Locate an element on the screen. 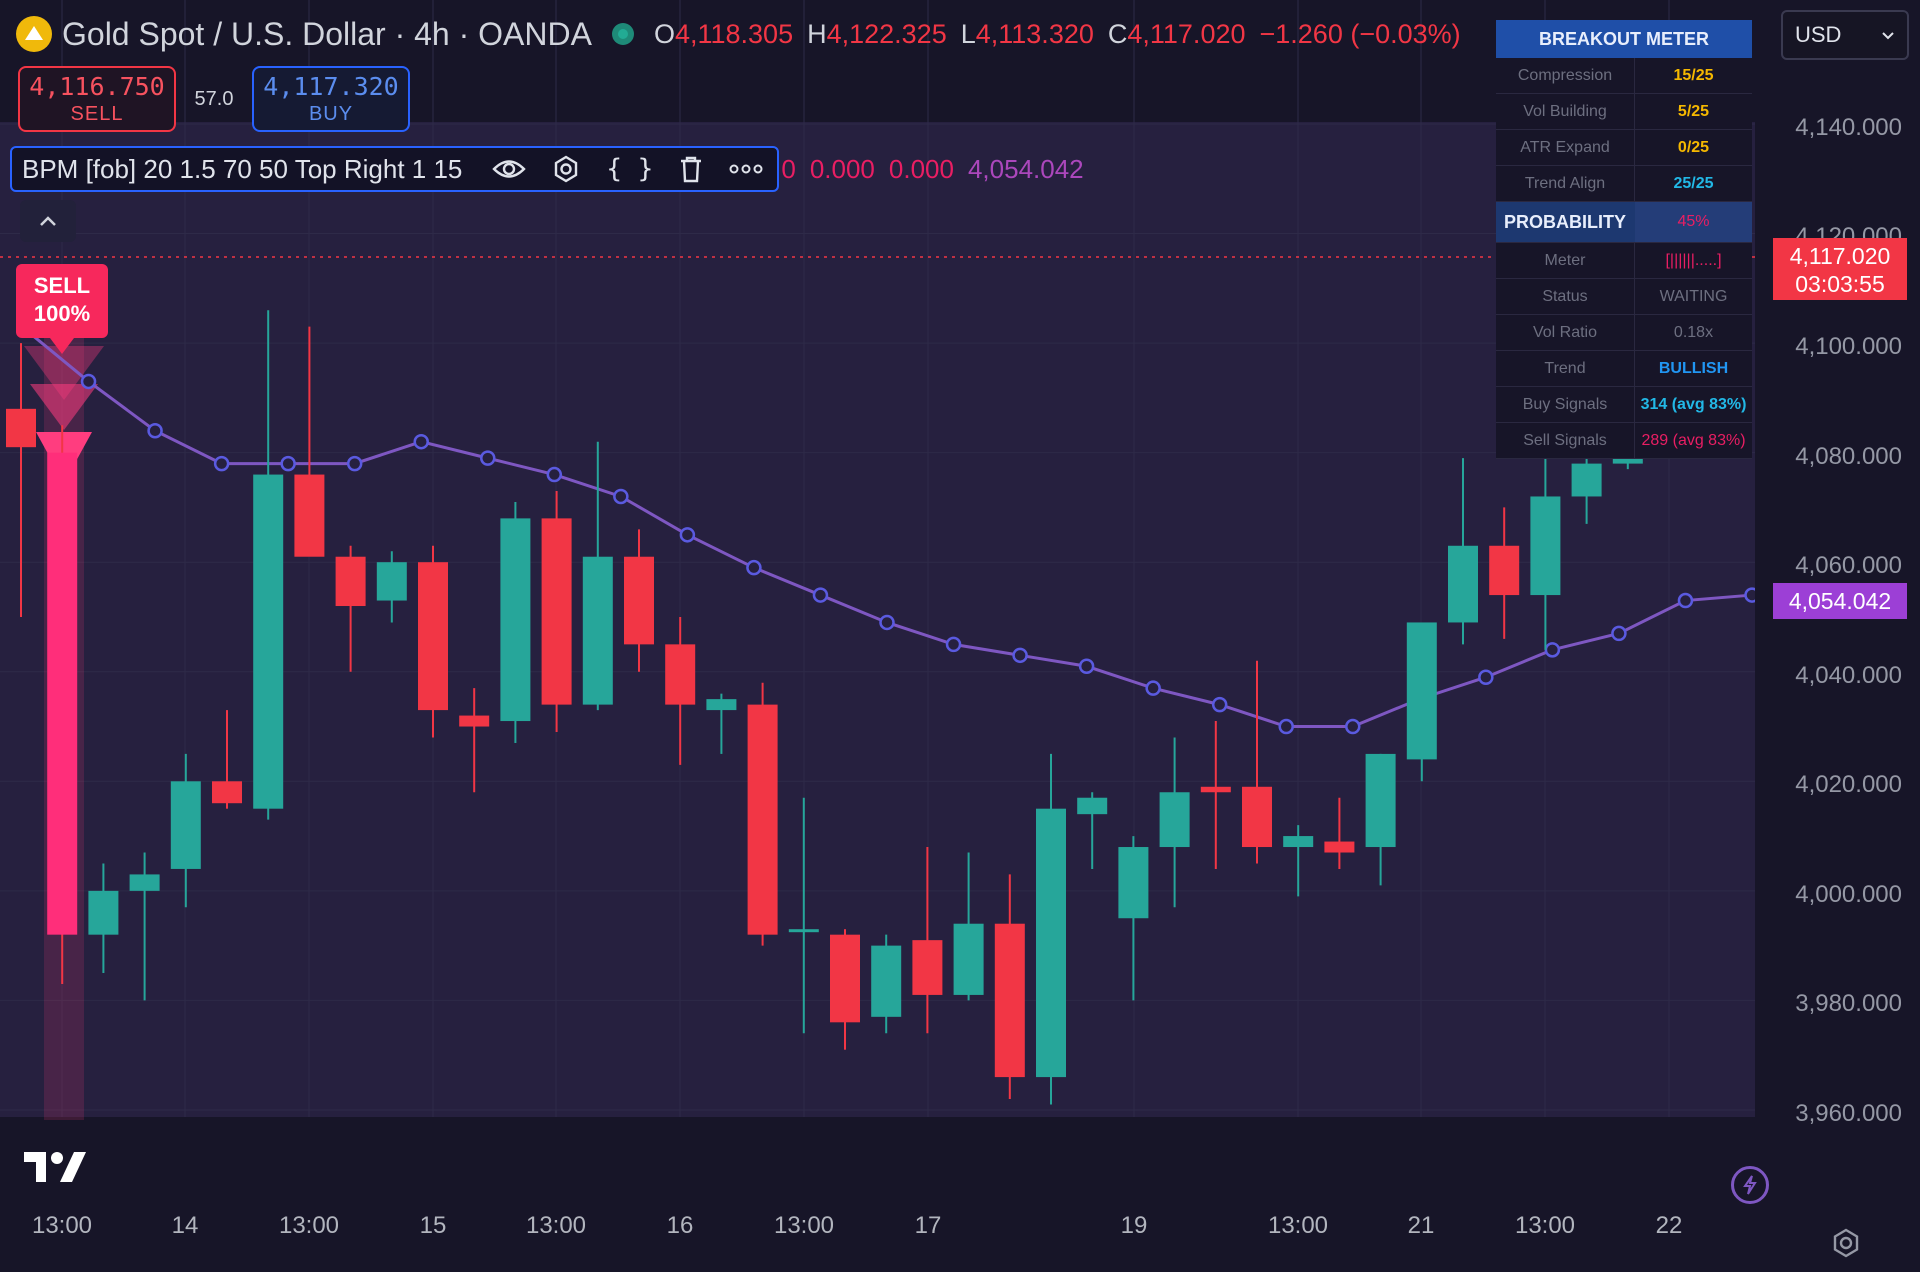  buy-button: 4,117.320 BUY is located at coordinates (331, 99).